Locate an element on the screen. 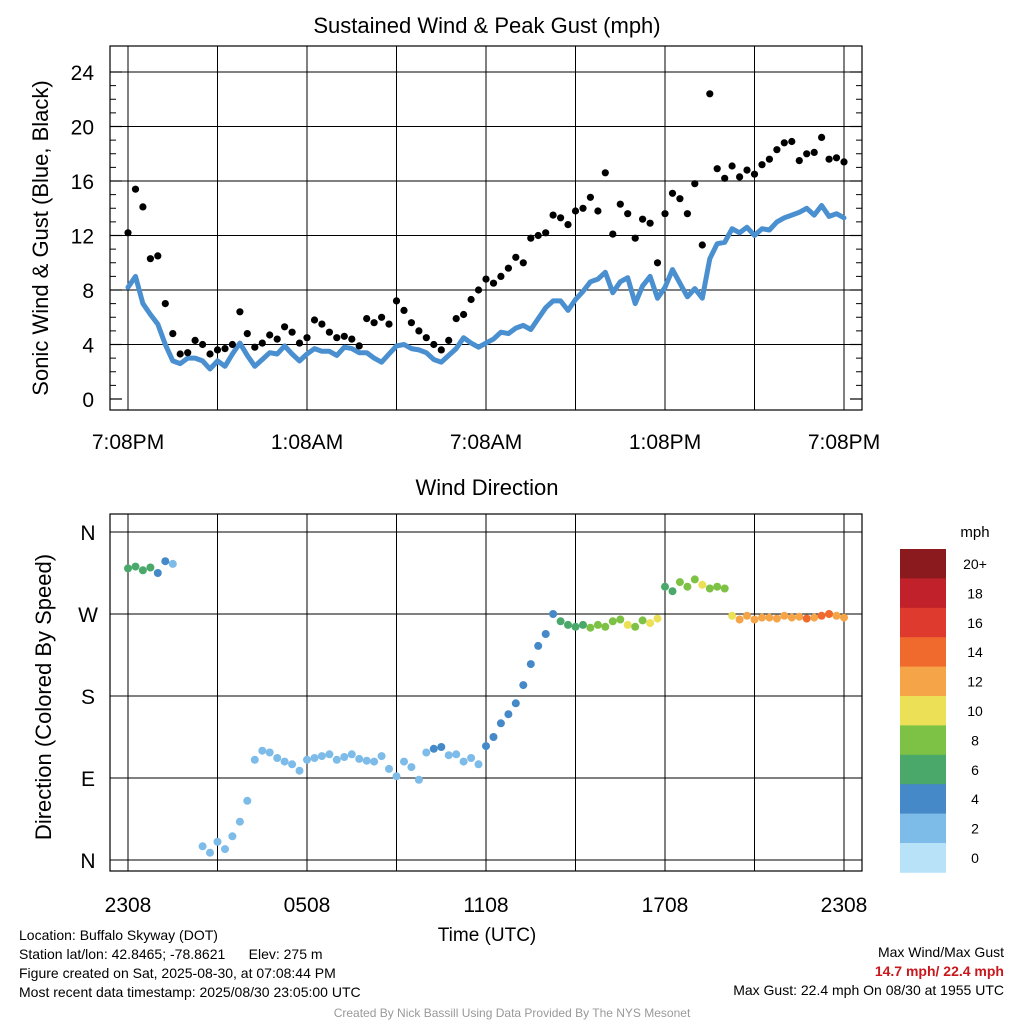  panel1-xtick-label: 1:08PM is located at coordinates (665, 442).